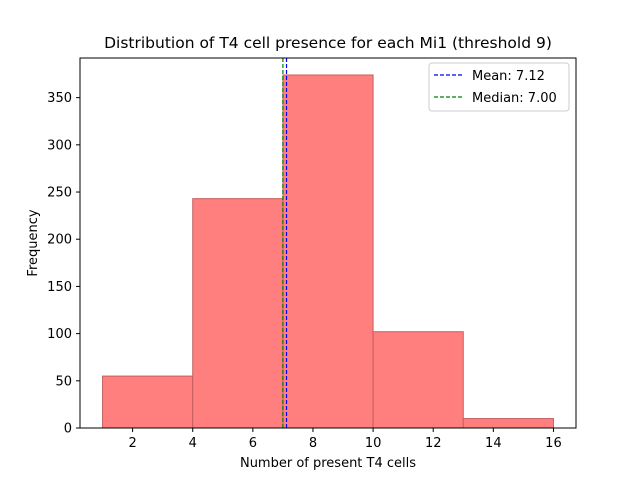 This screenshot has width=640, height=480. Describe the element at coordinates (253, 443) in the screenshot. I see `x-tick-label: 6` at that location.